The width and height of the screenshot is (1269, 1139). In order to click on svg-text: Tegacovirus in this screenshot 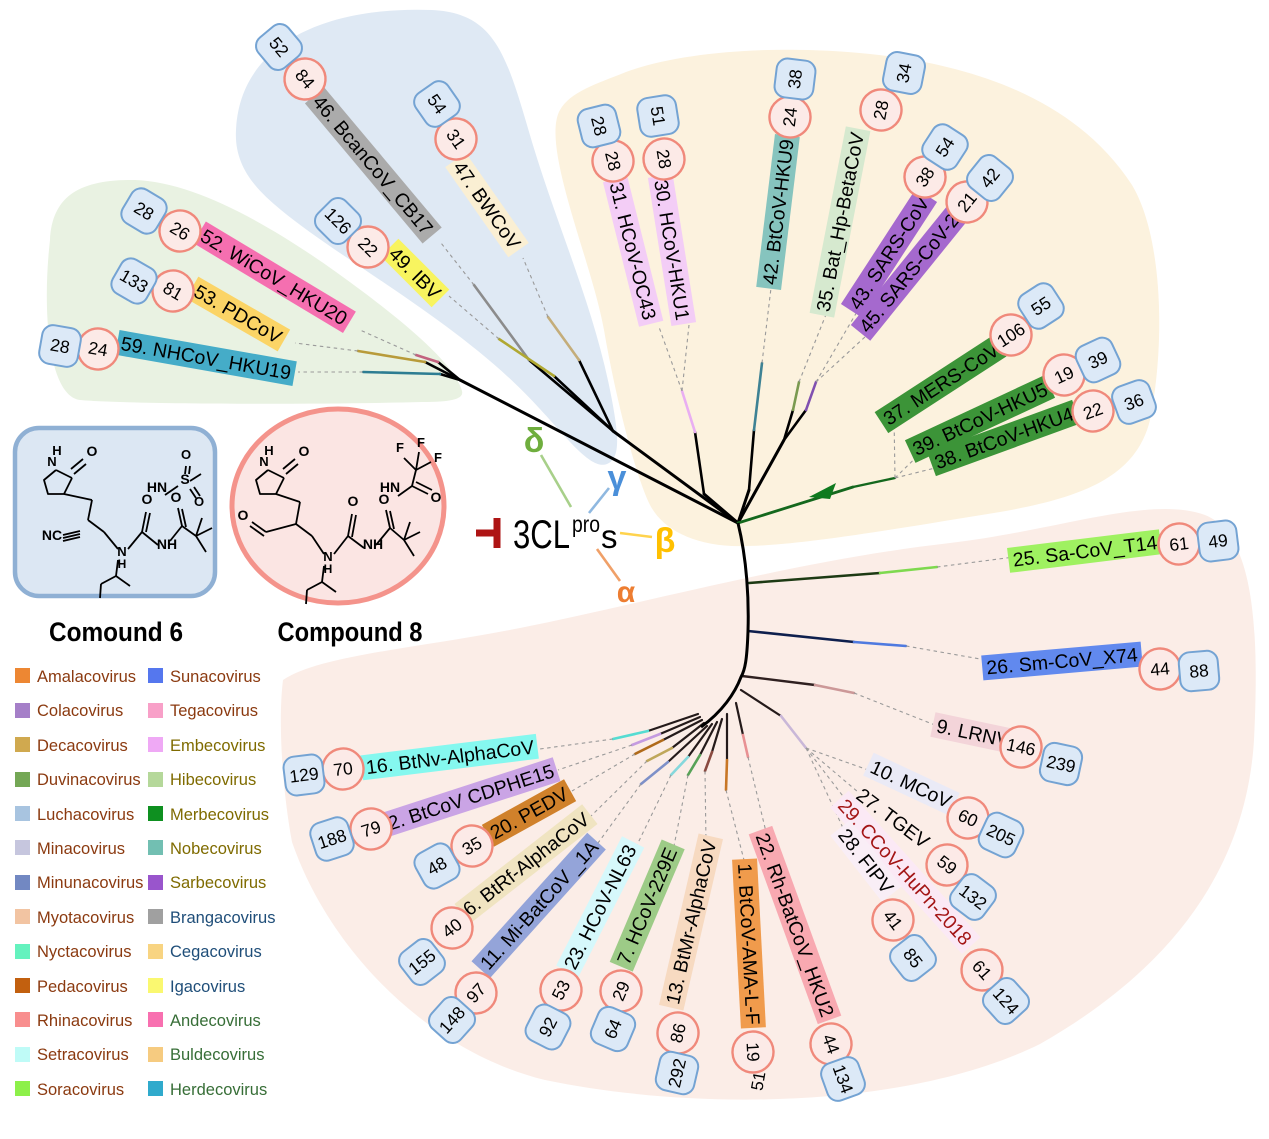, I will do `click(214, 711)`.